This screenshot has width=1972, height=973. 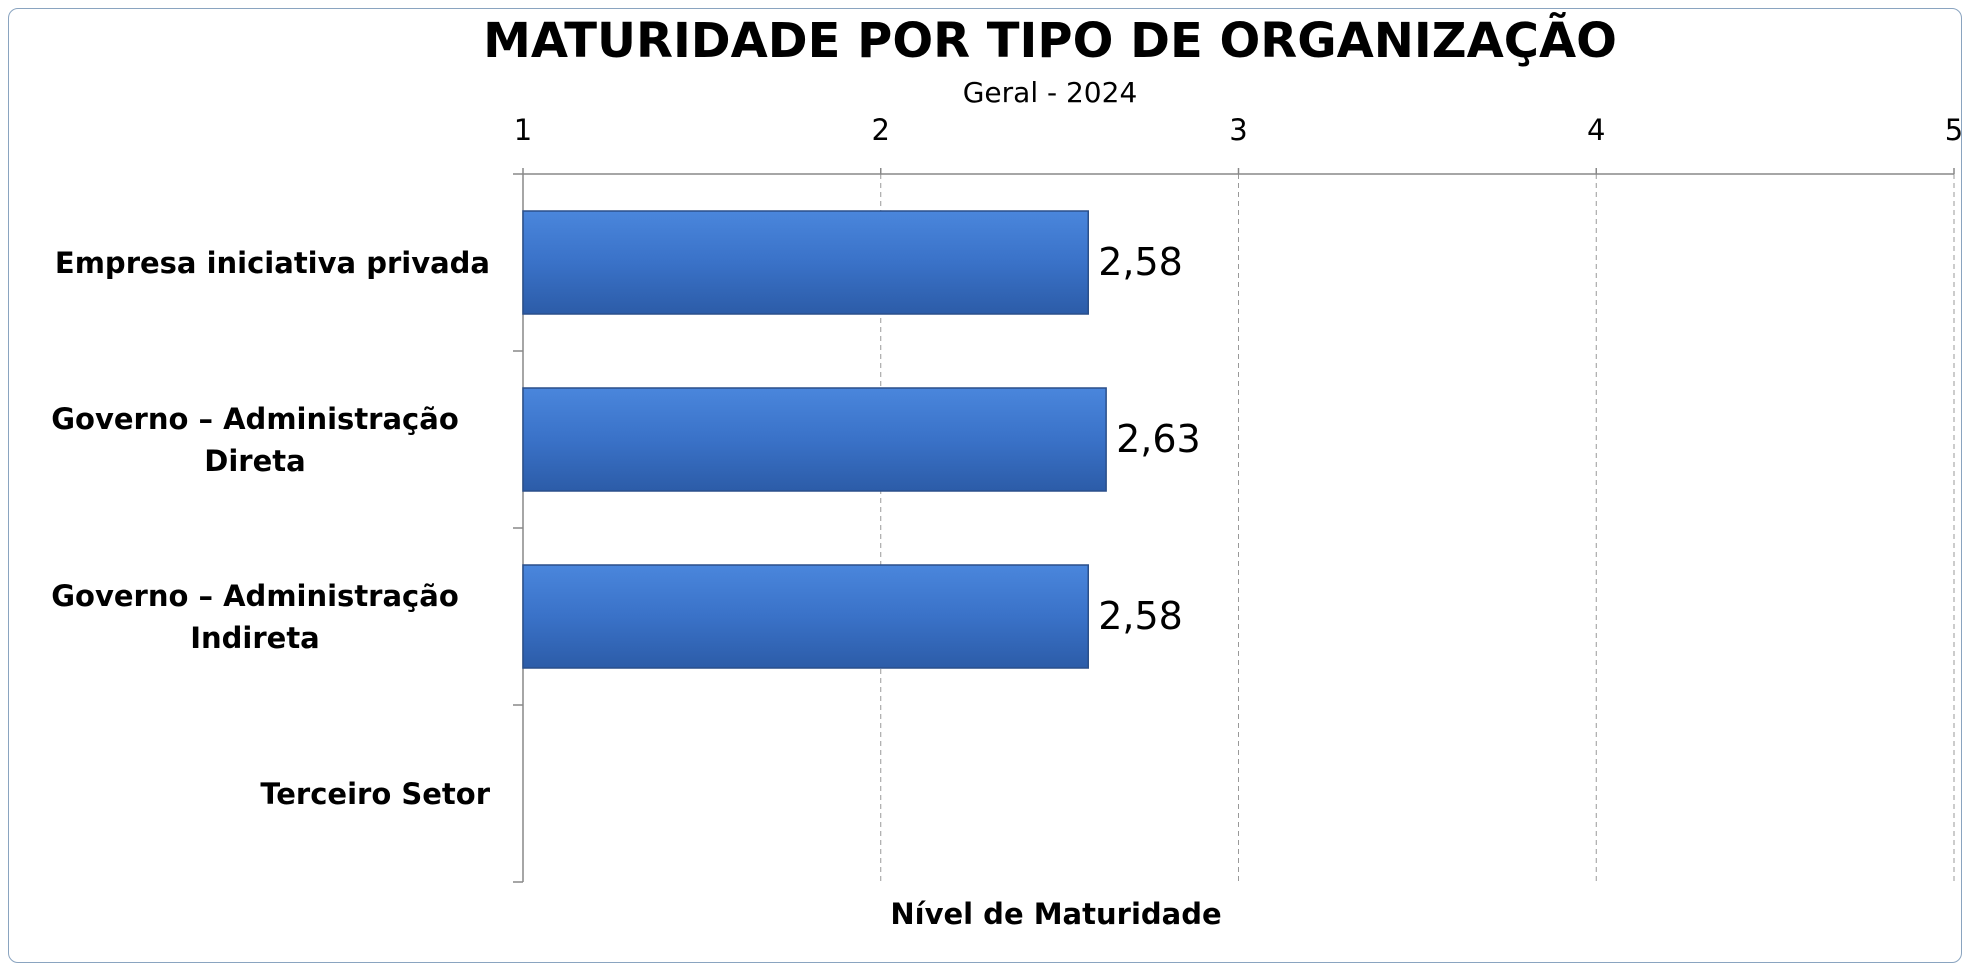 What do you see at coordinates (1238, 130) in the screenshot?
I see `x-tick-label: 3` at bounding box center [1238, 130].